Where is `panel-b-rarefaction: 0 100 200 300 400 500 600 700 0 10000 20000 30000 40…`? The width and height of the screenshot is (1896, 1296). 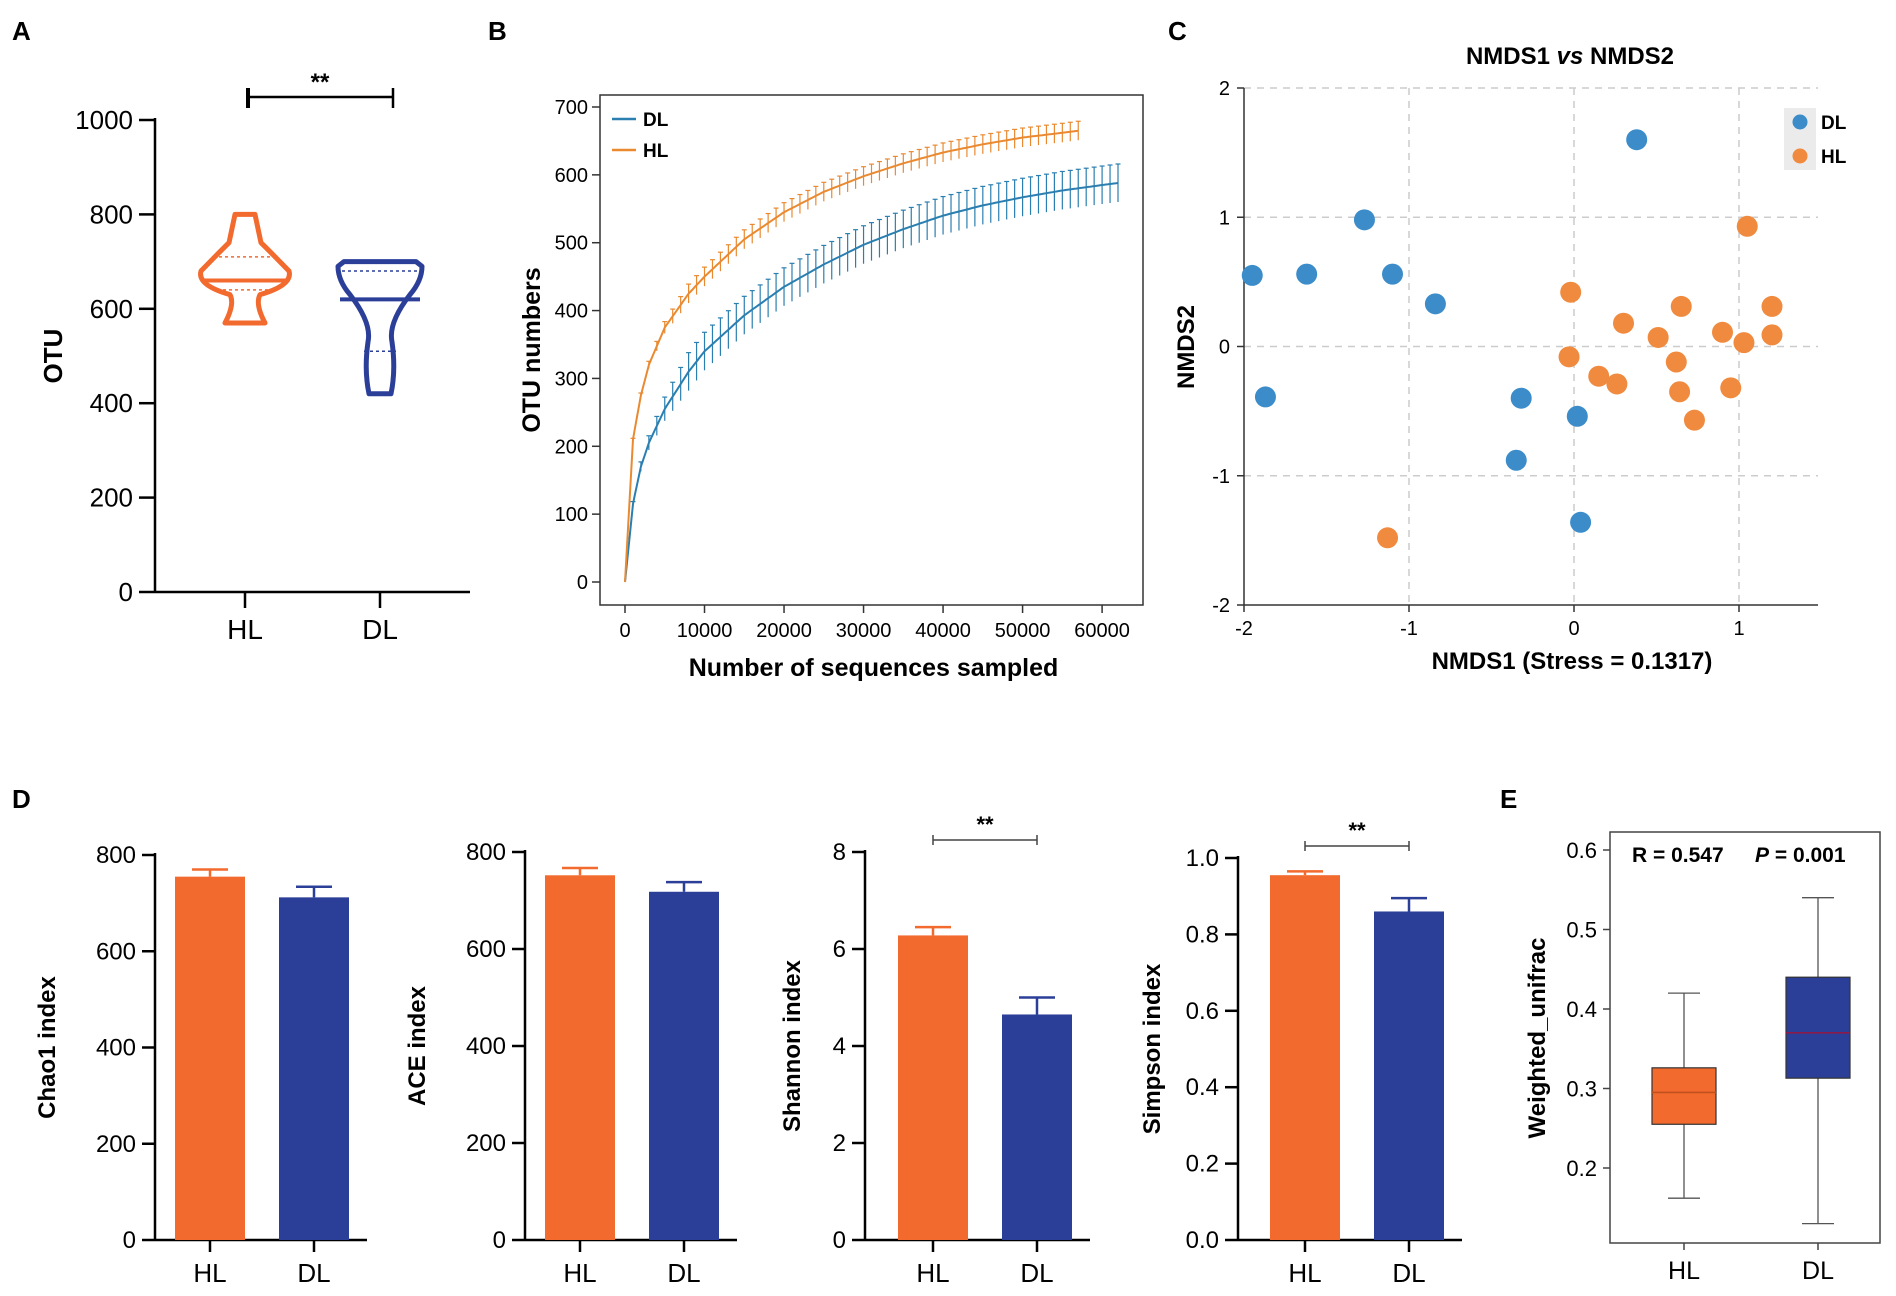
panel-b-rarefaction: 0 100 200 300 400 500 600 700 0 10000 20000 30000 40… is located at coordinates (831, 388).